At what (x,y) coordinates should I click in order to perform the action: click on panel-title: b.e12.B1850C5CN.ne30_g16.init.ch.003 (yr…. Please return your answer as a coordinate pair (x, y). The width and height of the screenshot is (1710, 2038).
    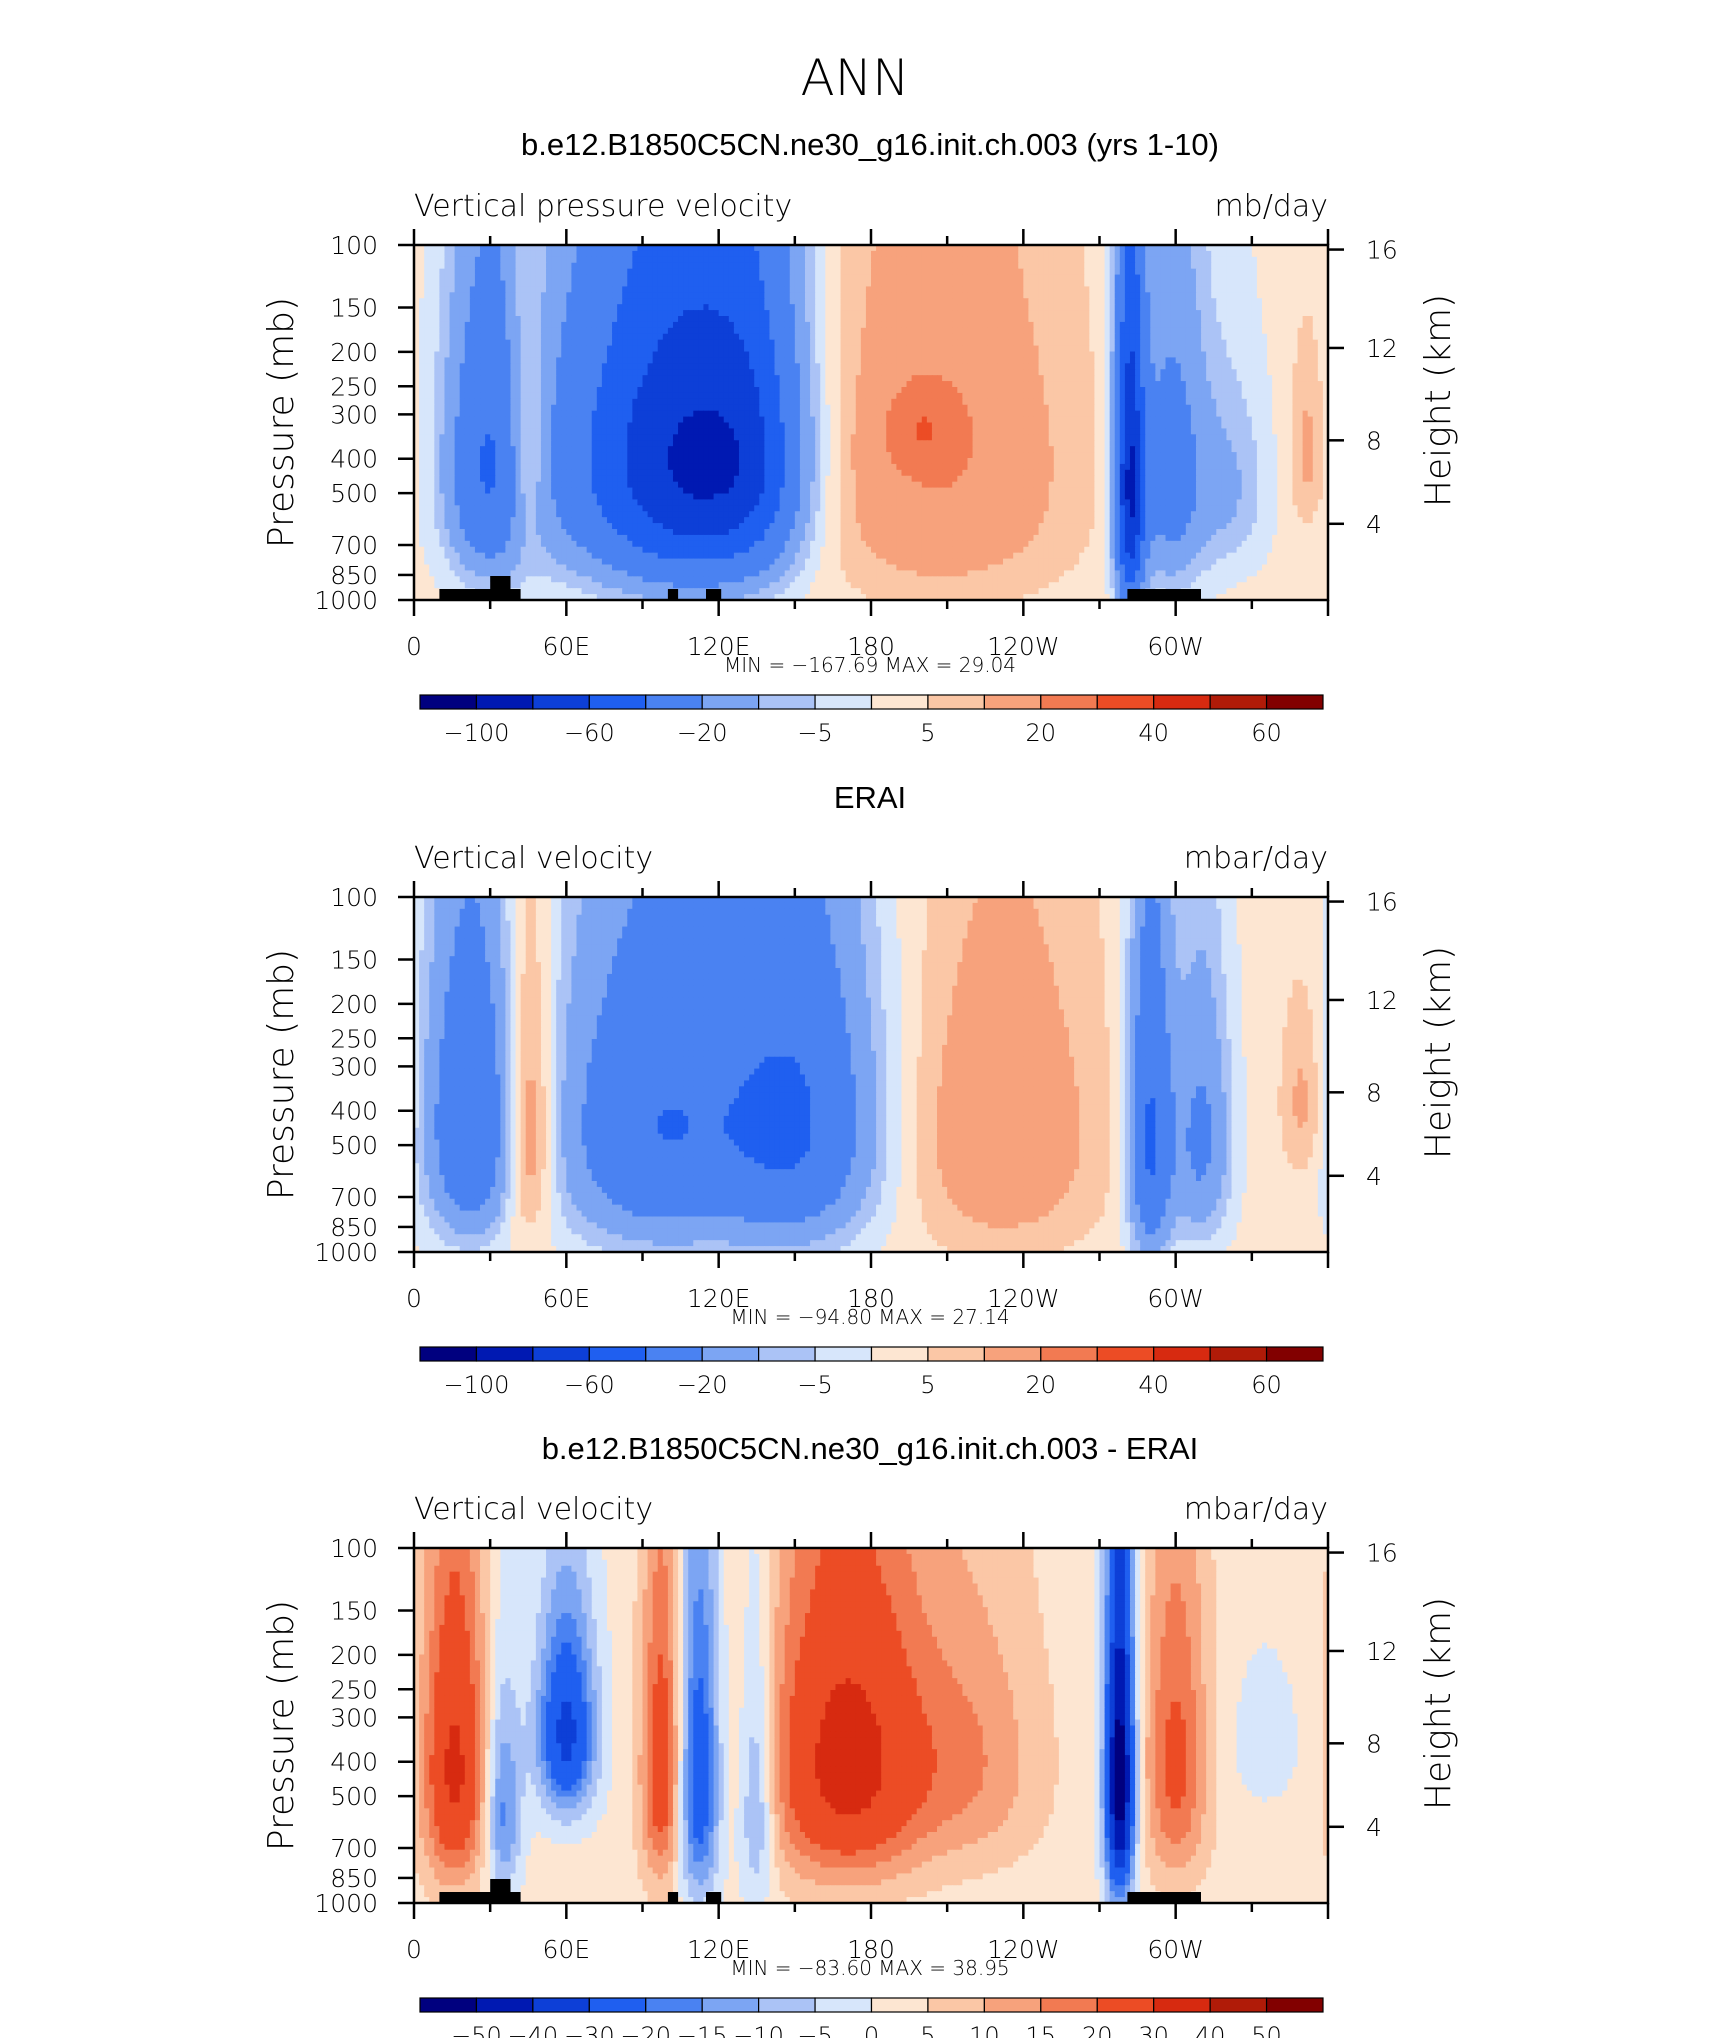
    Looking at the image, I should click on (870, 144).